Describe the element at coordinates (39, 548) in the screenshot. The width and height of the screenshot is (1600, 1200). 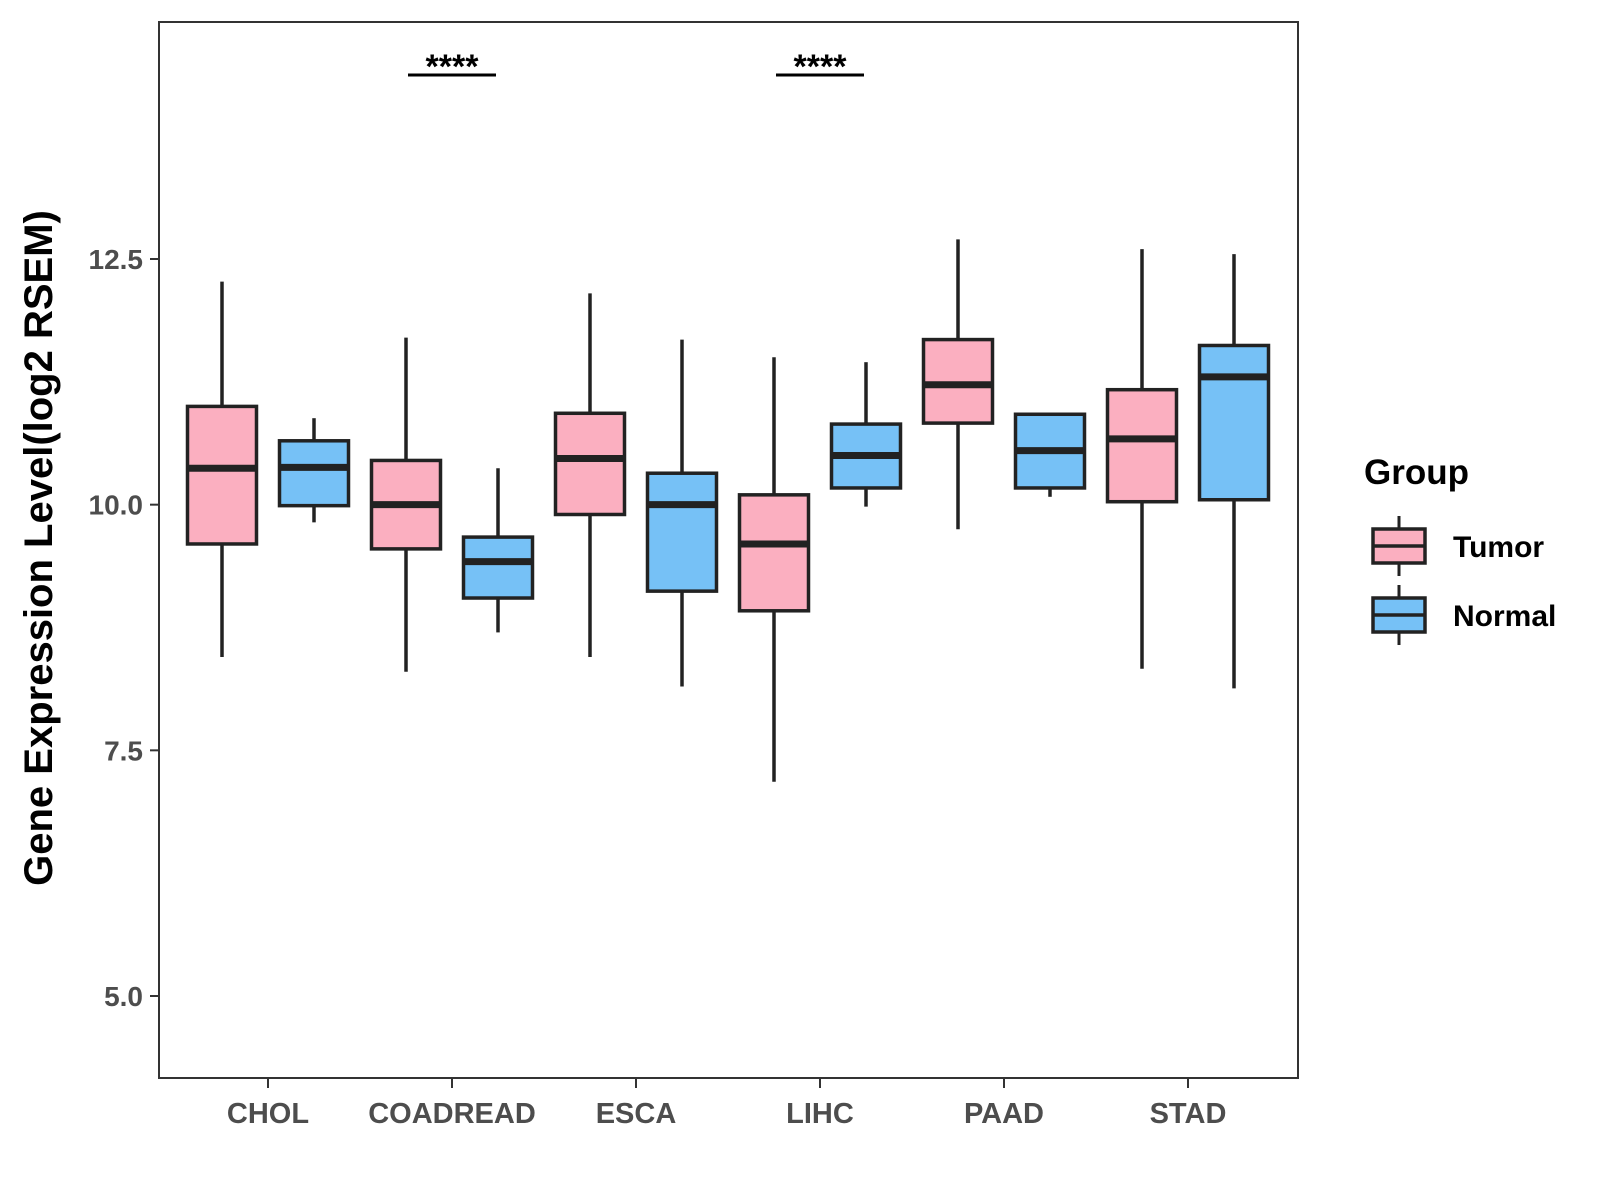
I see `y-axis-title: Gene Expression Level(log2 RSEM)` at that location.